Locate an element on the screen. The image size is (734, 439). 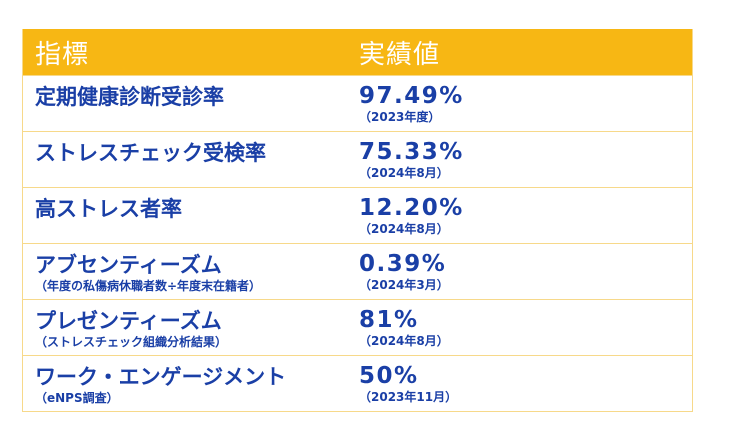
value-text: 50% is located at coordinates (389, 376).